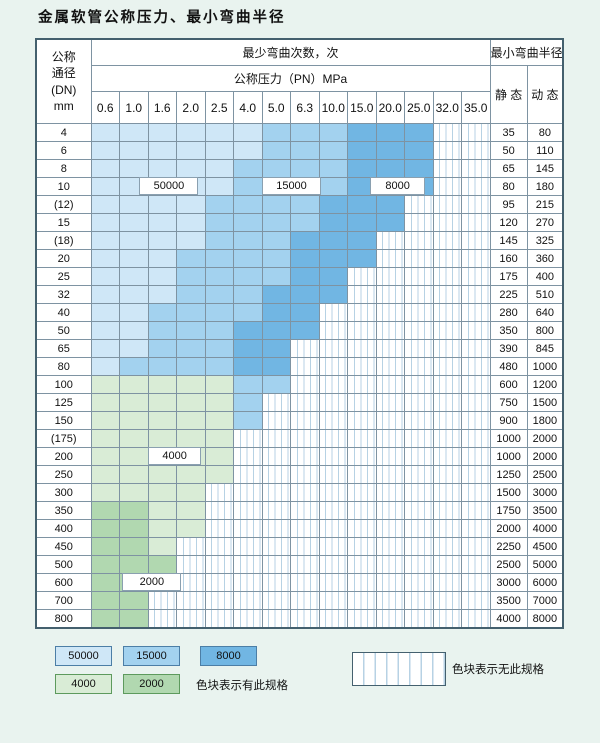 This screenshot has height=743, width=600. I want to click on pressure-value-header: 20.0, so click(390, 107).